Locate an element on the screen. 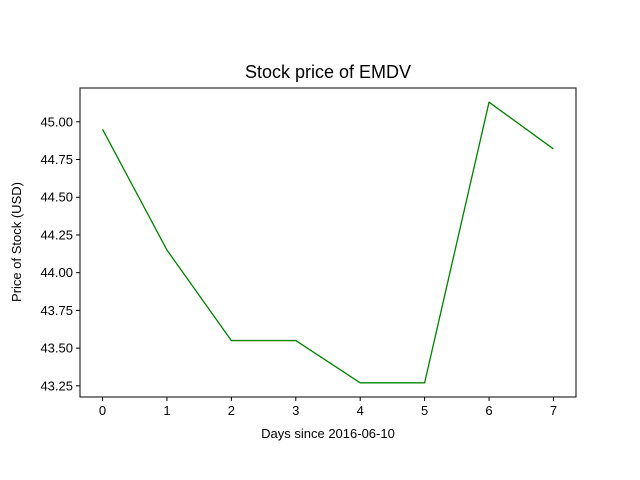 The width and height of the screenshot is (640, 480). x-tick-label: 1 is located at coordinates (166, 410).